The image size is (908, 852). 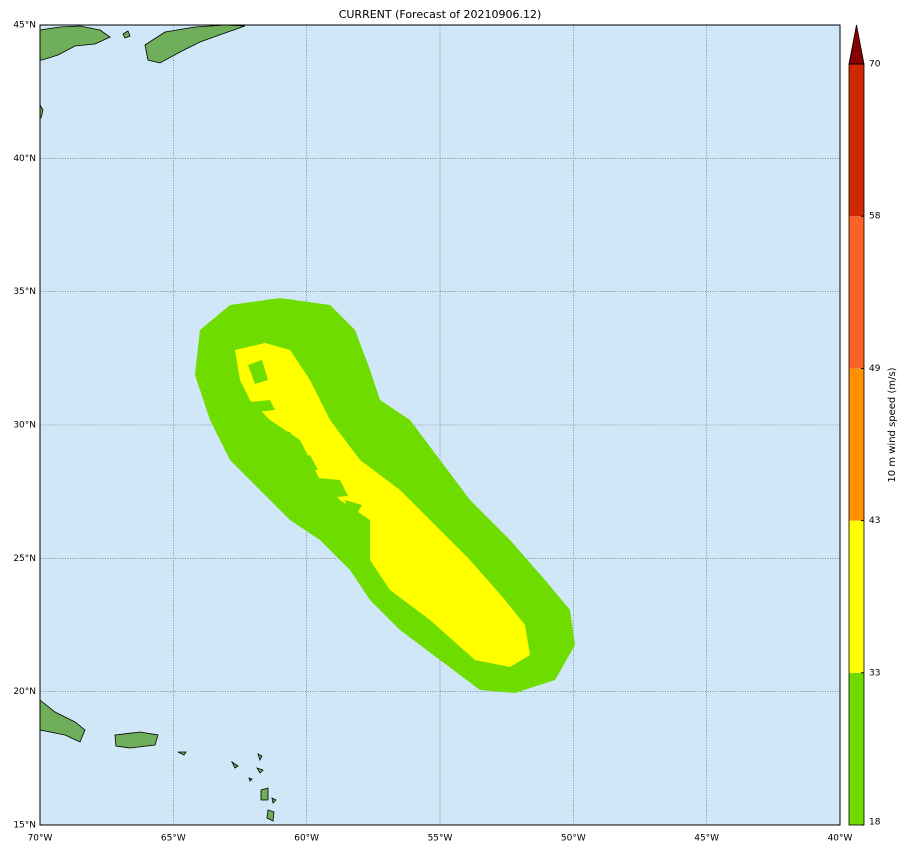 What do you see at coordinates (440, 839) in the screenshot?
I see `lon-label: 55°W` at bounding box center [440, 839].